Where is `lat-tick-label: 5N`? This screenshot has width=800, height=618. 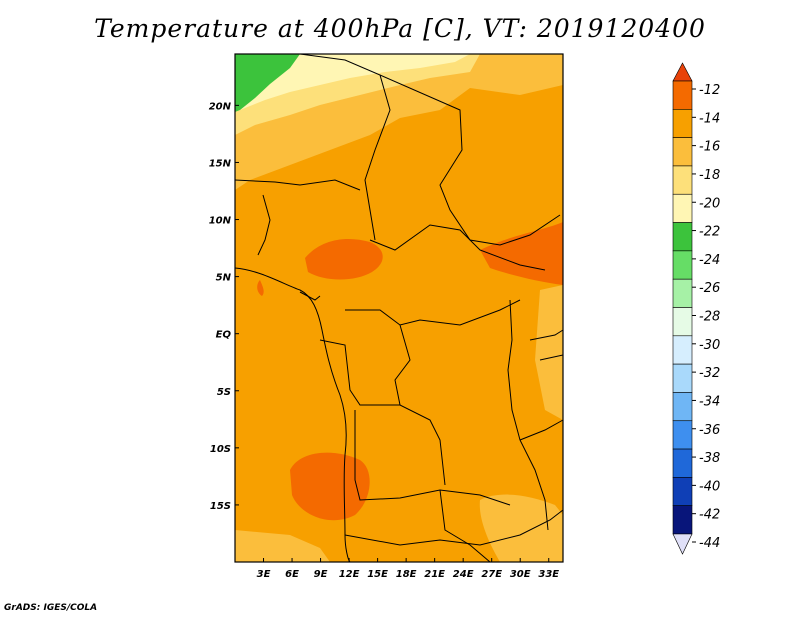
lat-tick-label: 5N is located at coordinates (224, 278).